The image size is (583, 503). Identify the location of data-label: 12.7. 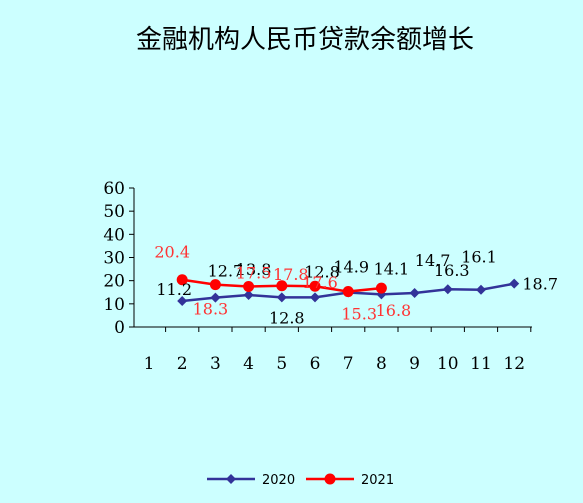
(226, 271).